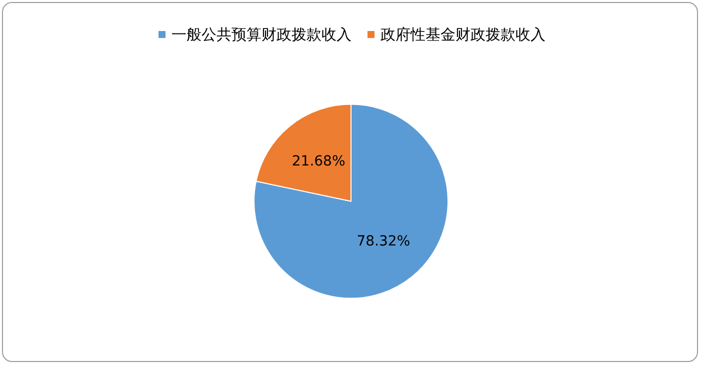  What do you see at coordinates (319, 161) in the screenshot?
I see `data-label: 21.68%` at bounding box center [319, 161].